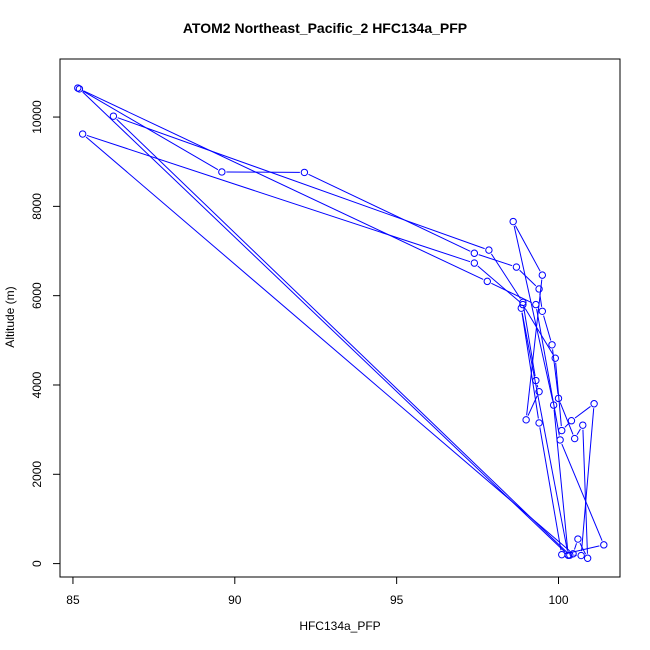 This screenshot has height=650, width=650. I want to click on x-tick-label: 85, so click(73, 600).